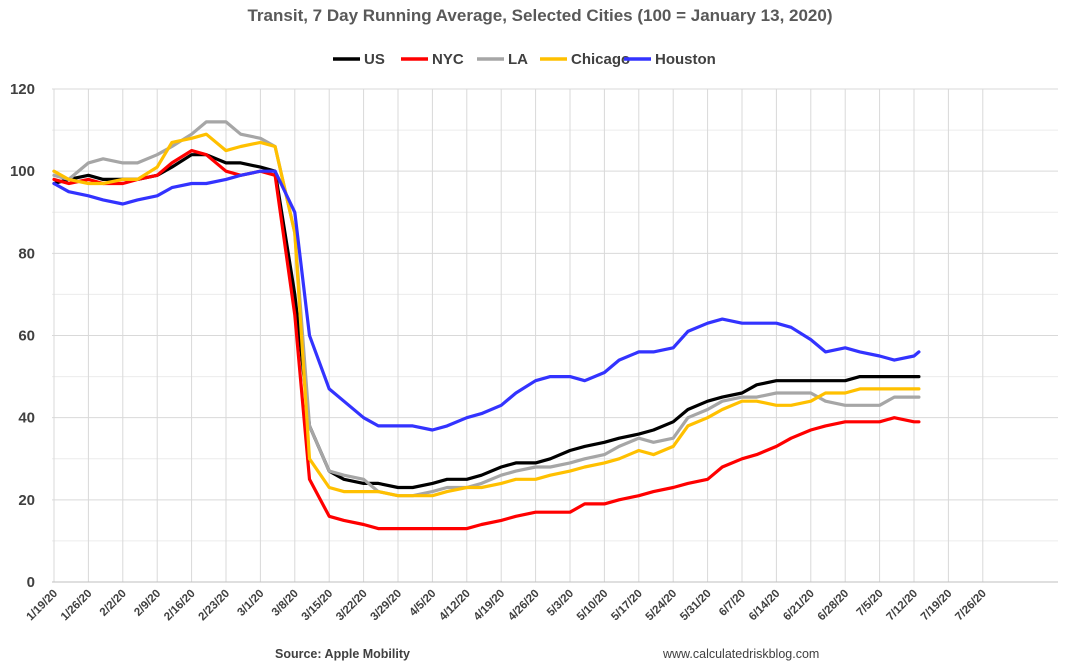 The width and height of the screenshot is (1069, 667). What do you see at coordinates (455, 606) in the screenshot?
I see `x-tick-label: 4/12/20` at bounding box center [455, 606].